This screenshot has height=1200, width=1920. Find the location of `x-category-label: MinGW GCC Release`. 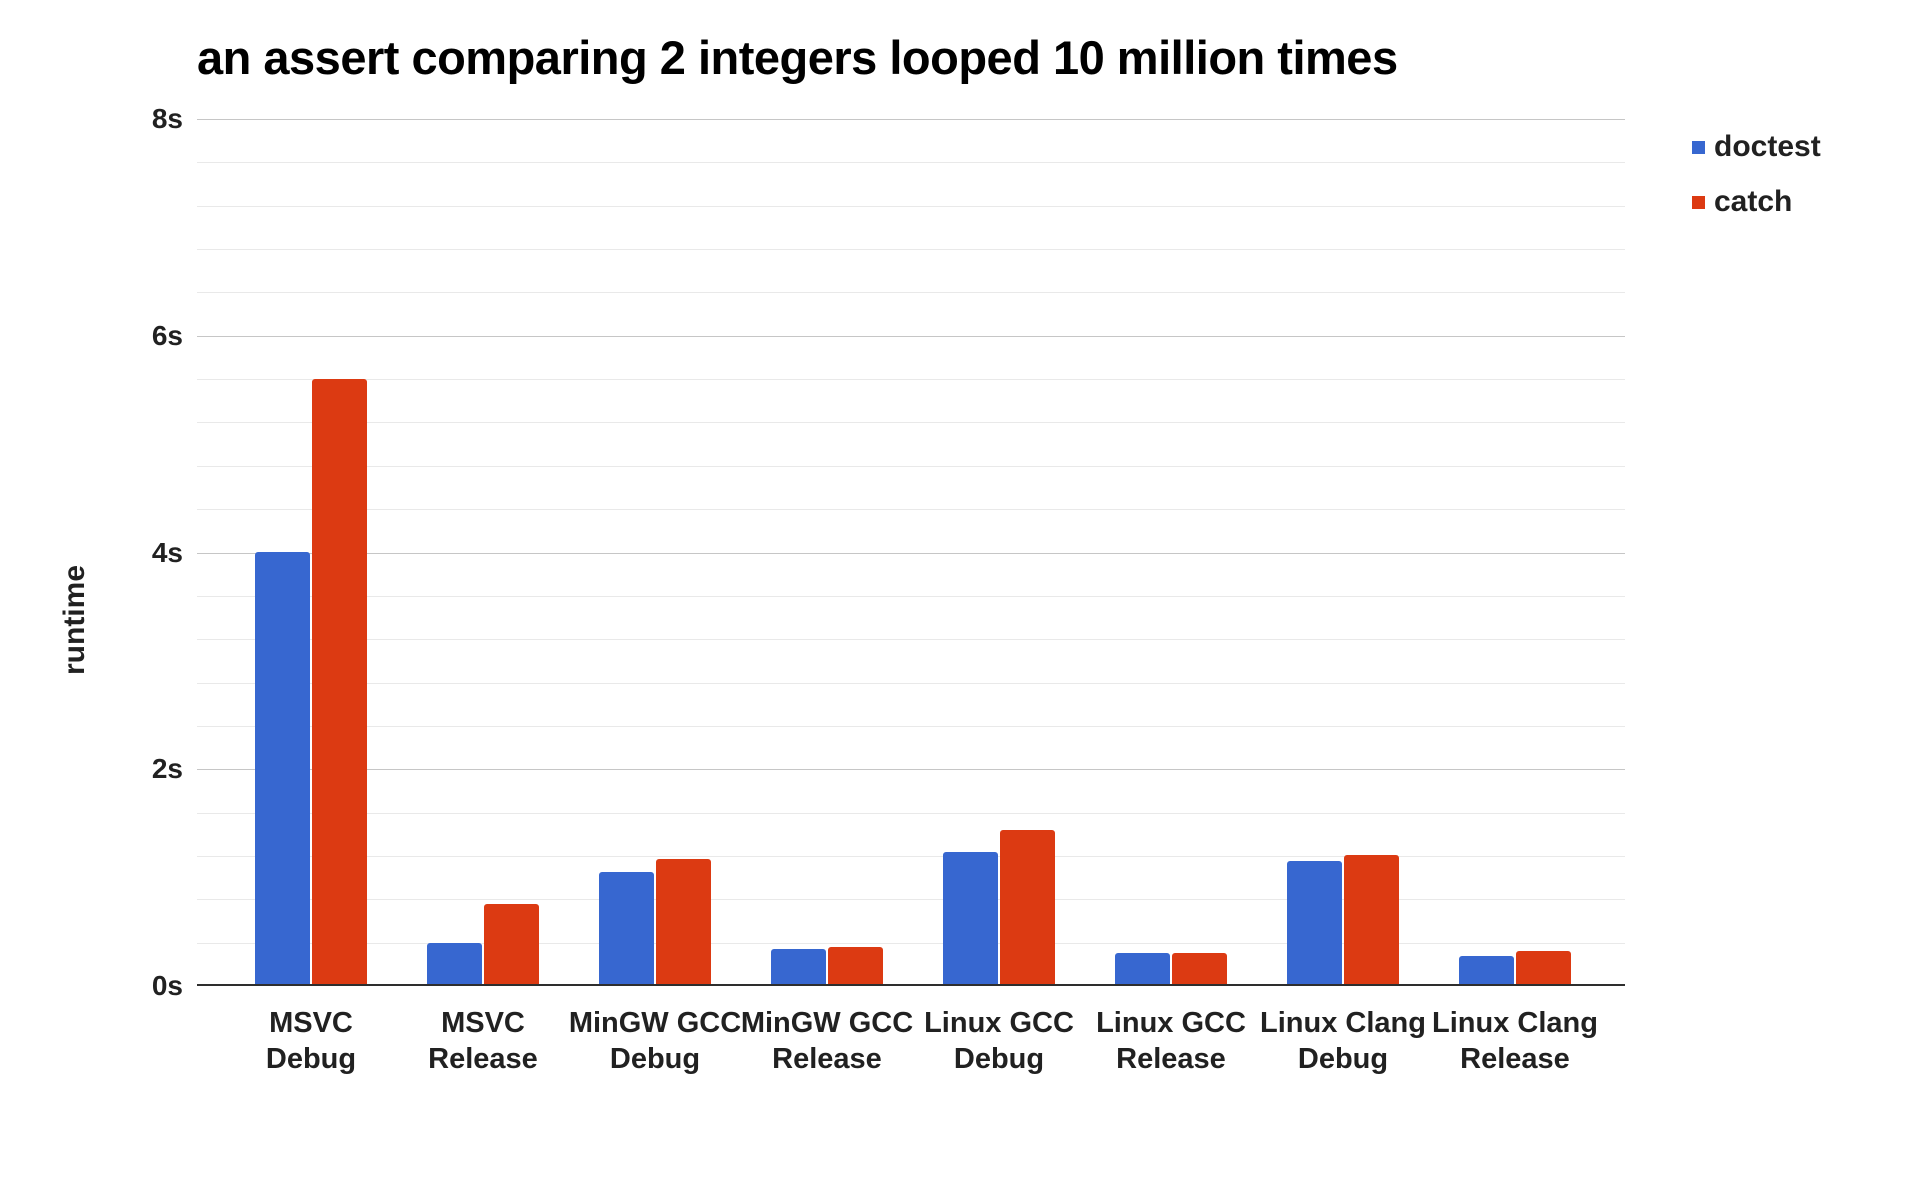

x-category-label: MinGW GCC Release is located at coordinates (827, 1041).